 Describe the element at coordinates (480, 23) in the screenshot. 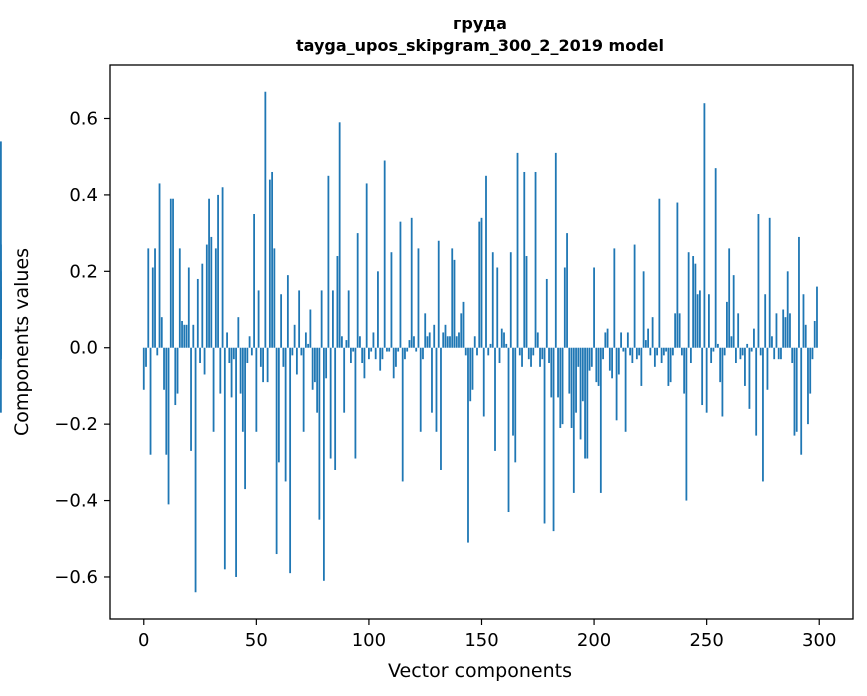

I see `chart-title: груда` at that location.